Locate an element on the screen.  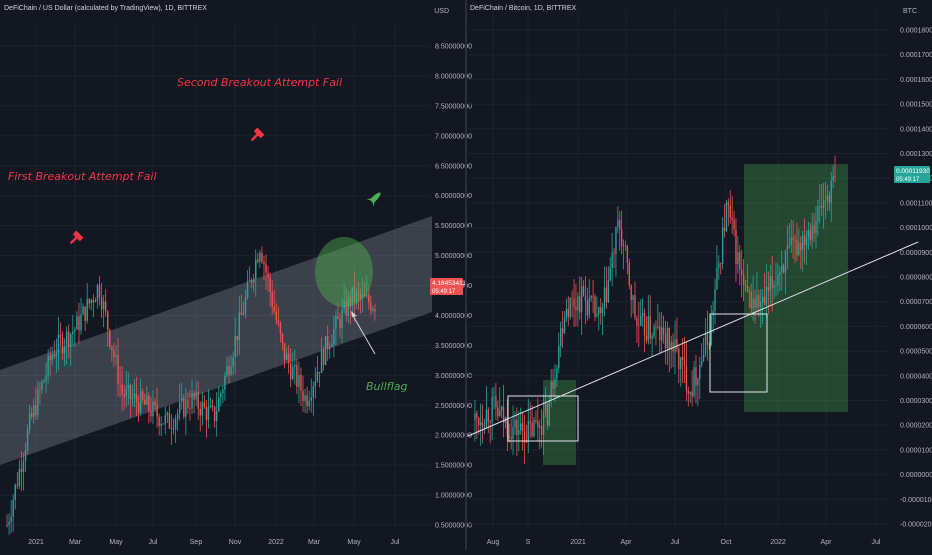
y-tick-label: 6.50000000 is located at coordinates (453, 166).